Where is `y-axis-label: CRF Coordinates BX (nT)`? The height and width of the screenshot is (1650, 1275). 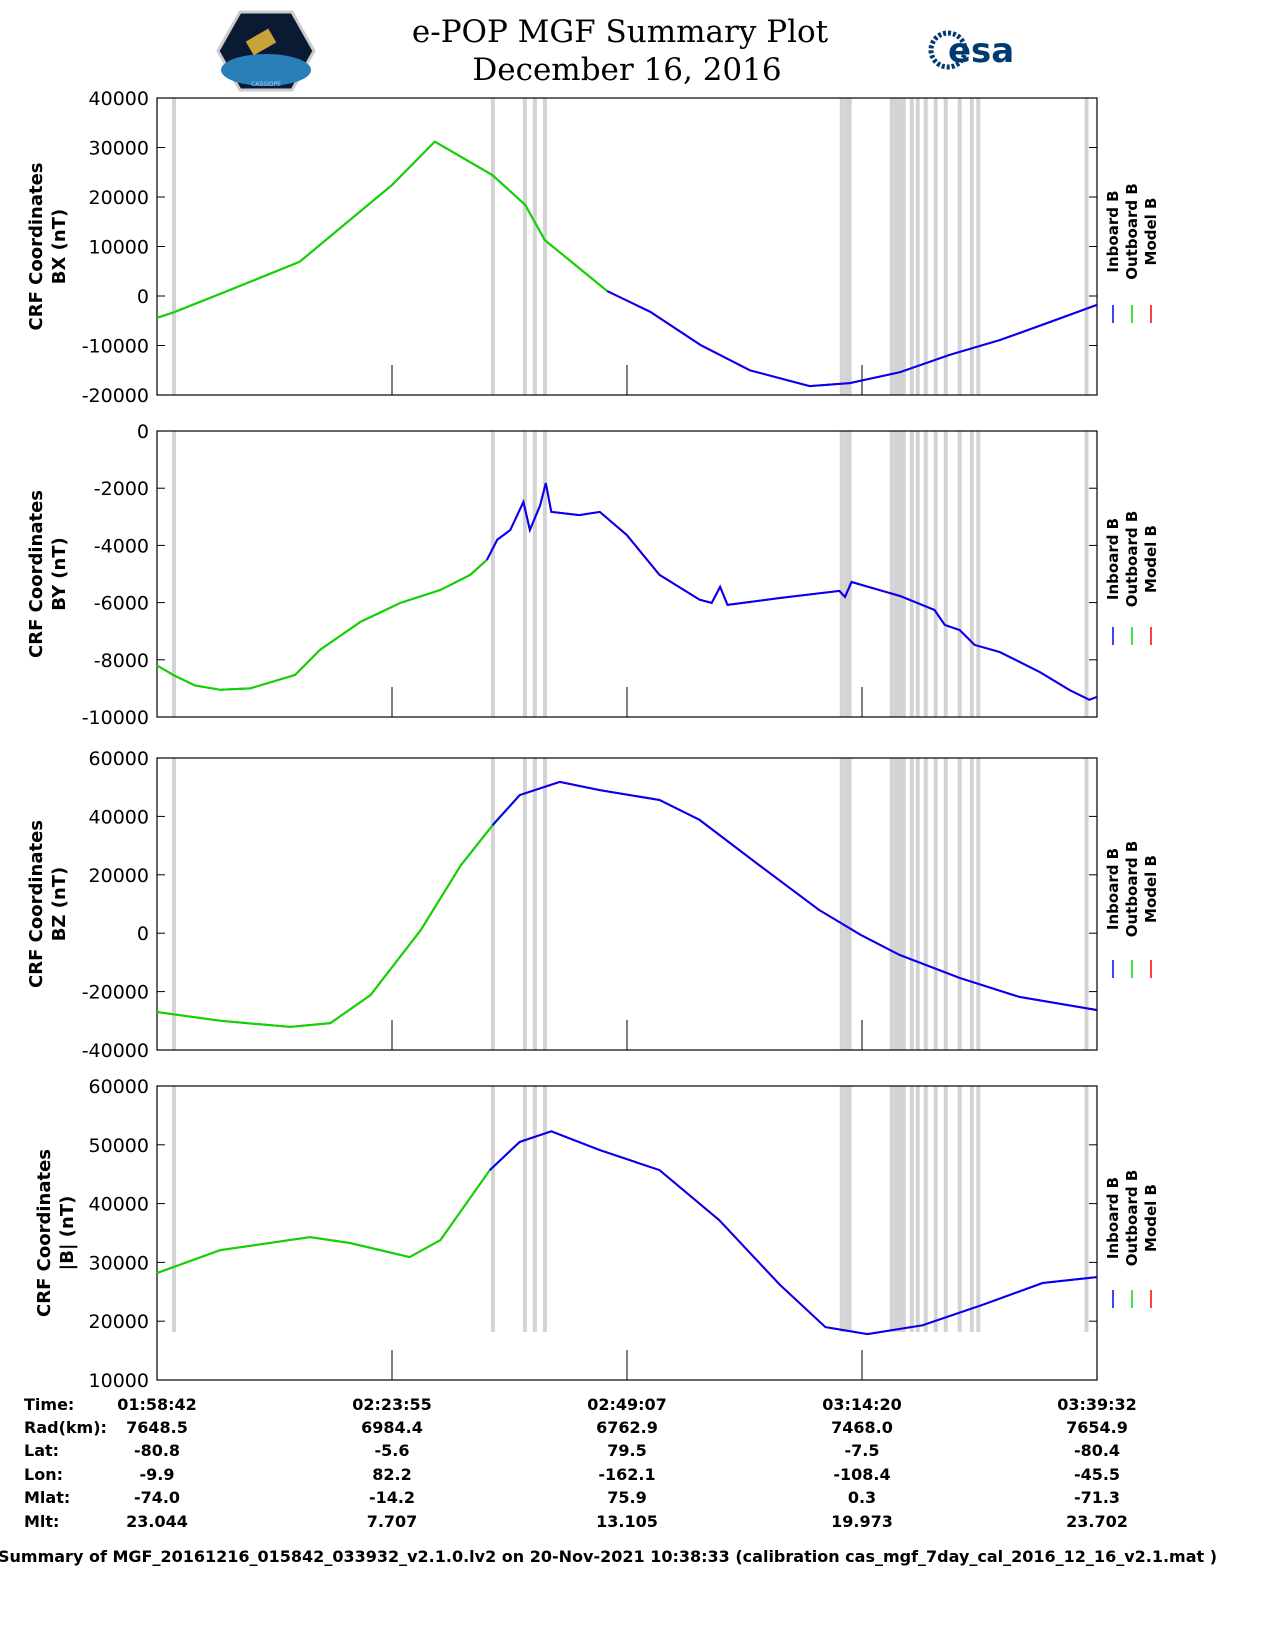
y-axis-label: CRF Coordinates BX (nT) is located at coordinates (48, 247).